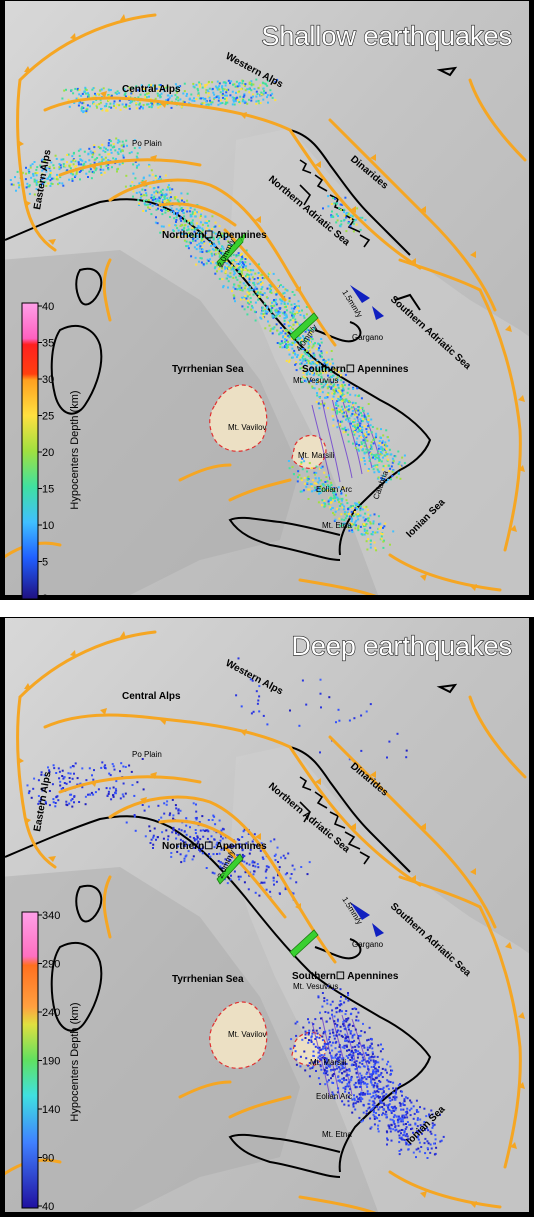 The height and width of the screenshot is (1229, 534). I want to click on panel-title: Shallow earthquakes, so click(386, 36).